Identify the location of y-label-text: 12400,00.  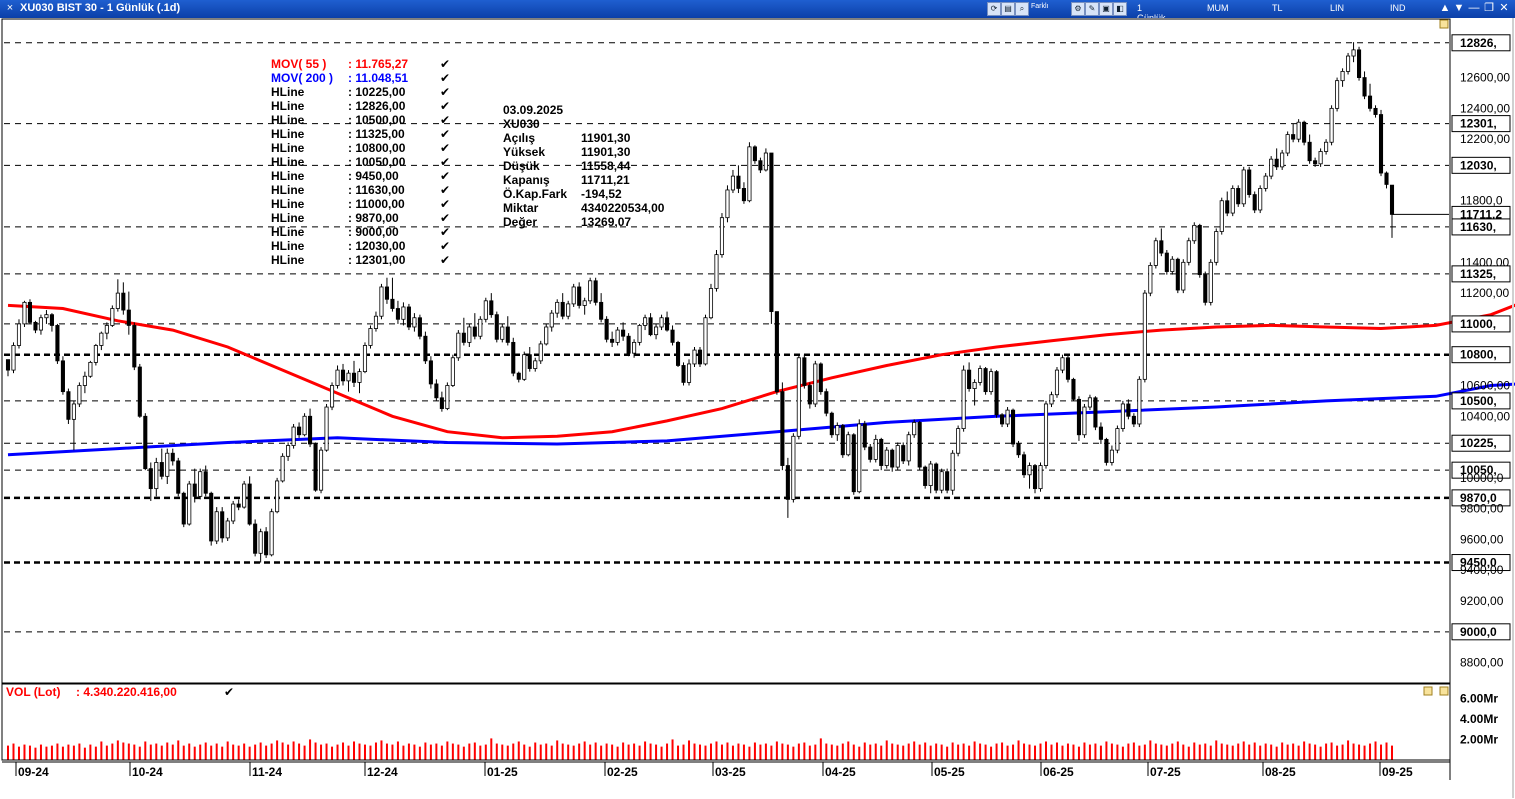
(1485, 108).